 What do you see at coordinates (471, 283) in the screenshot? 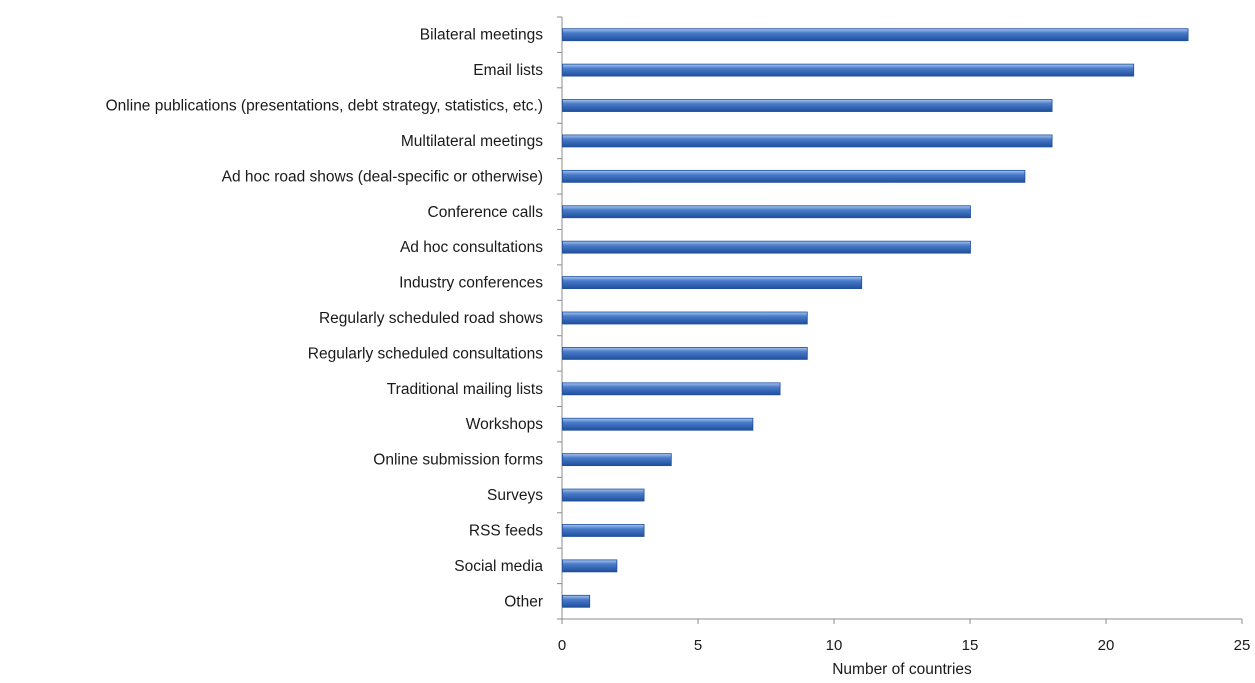
I see `category-label: Industry conferences` at bounding box center [471, 283].